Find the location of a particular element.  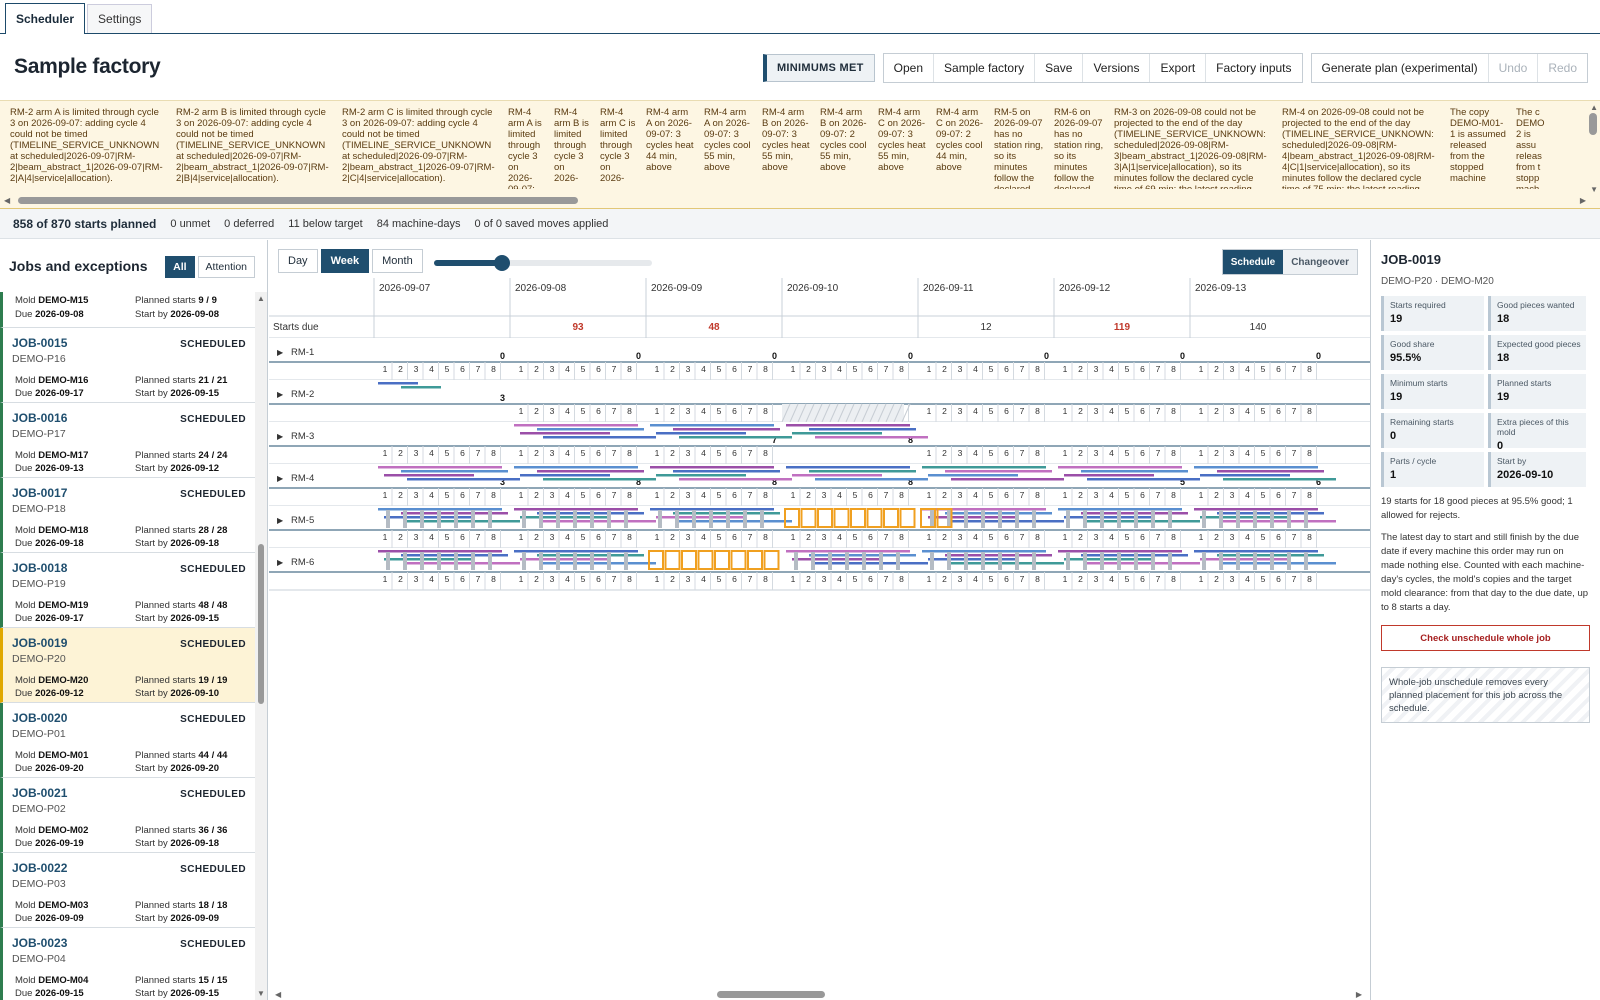

job-due: Due 2026-09-12 is located at coordinates (49, 693).